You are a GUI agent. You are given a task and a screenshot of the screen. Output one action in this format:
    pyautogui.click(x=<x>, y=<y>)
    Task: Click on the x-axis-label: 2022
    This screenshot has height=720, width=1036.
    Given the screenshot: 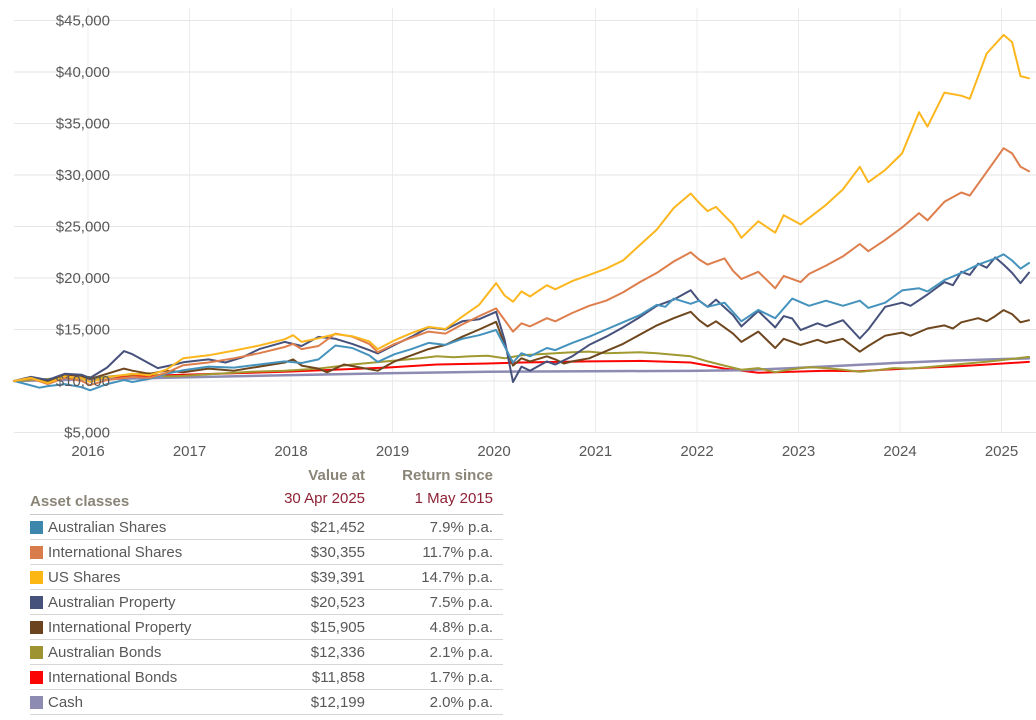 What is the action you would take?
    pyautogui.click(x=696, y=451)
    